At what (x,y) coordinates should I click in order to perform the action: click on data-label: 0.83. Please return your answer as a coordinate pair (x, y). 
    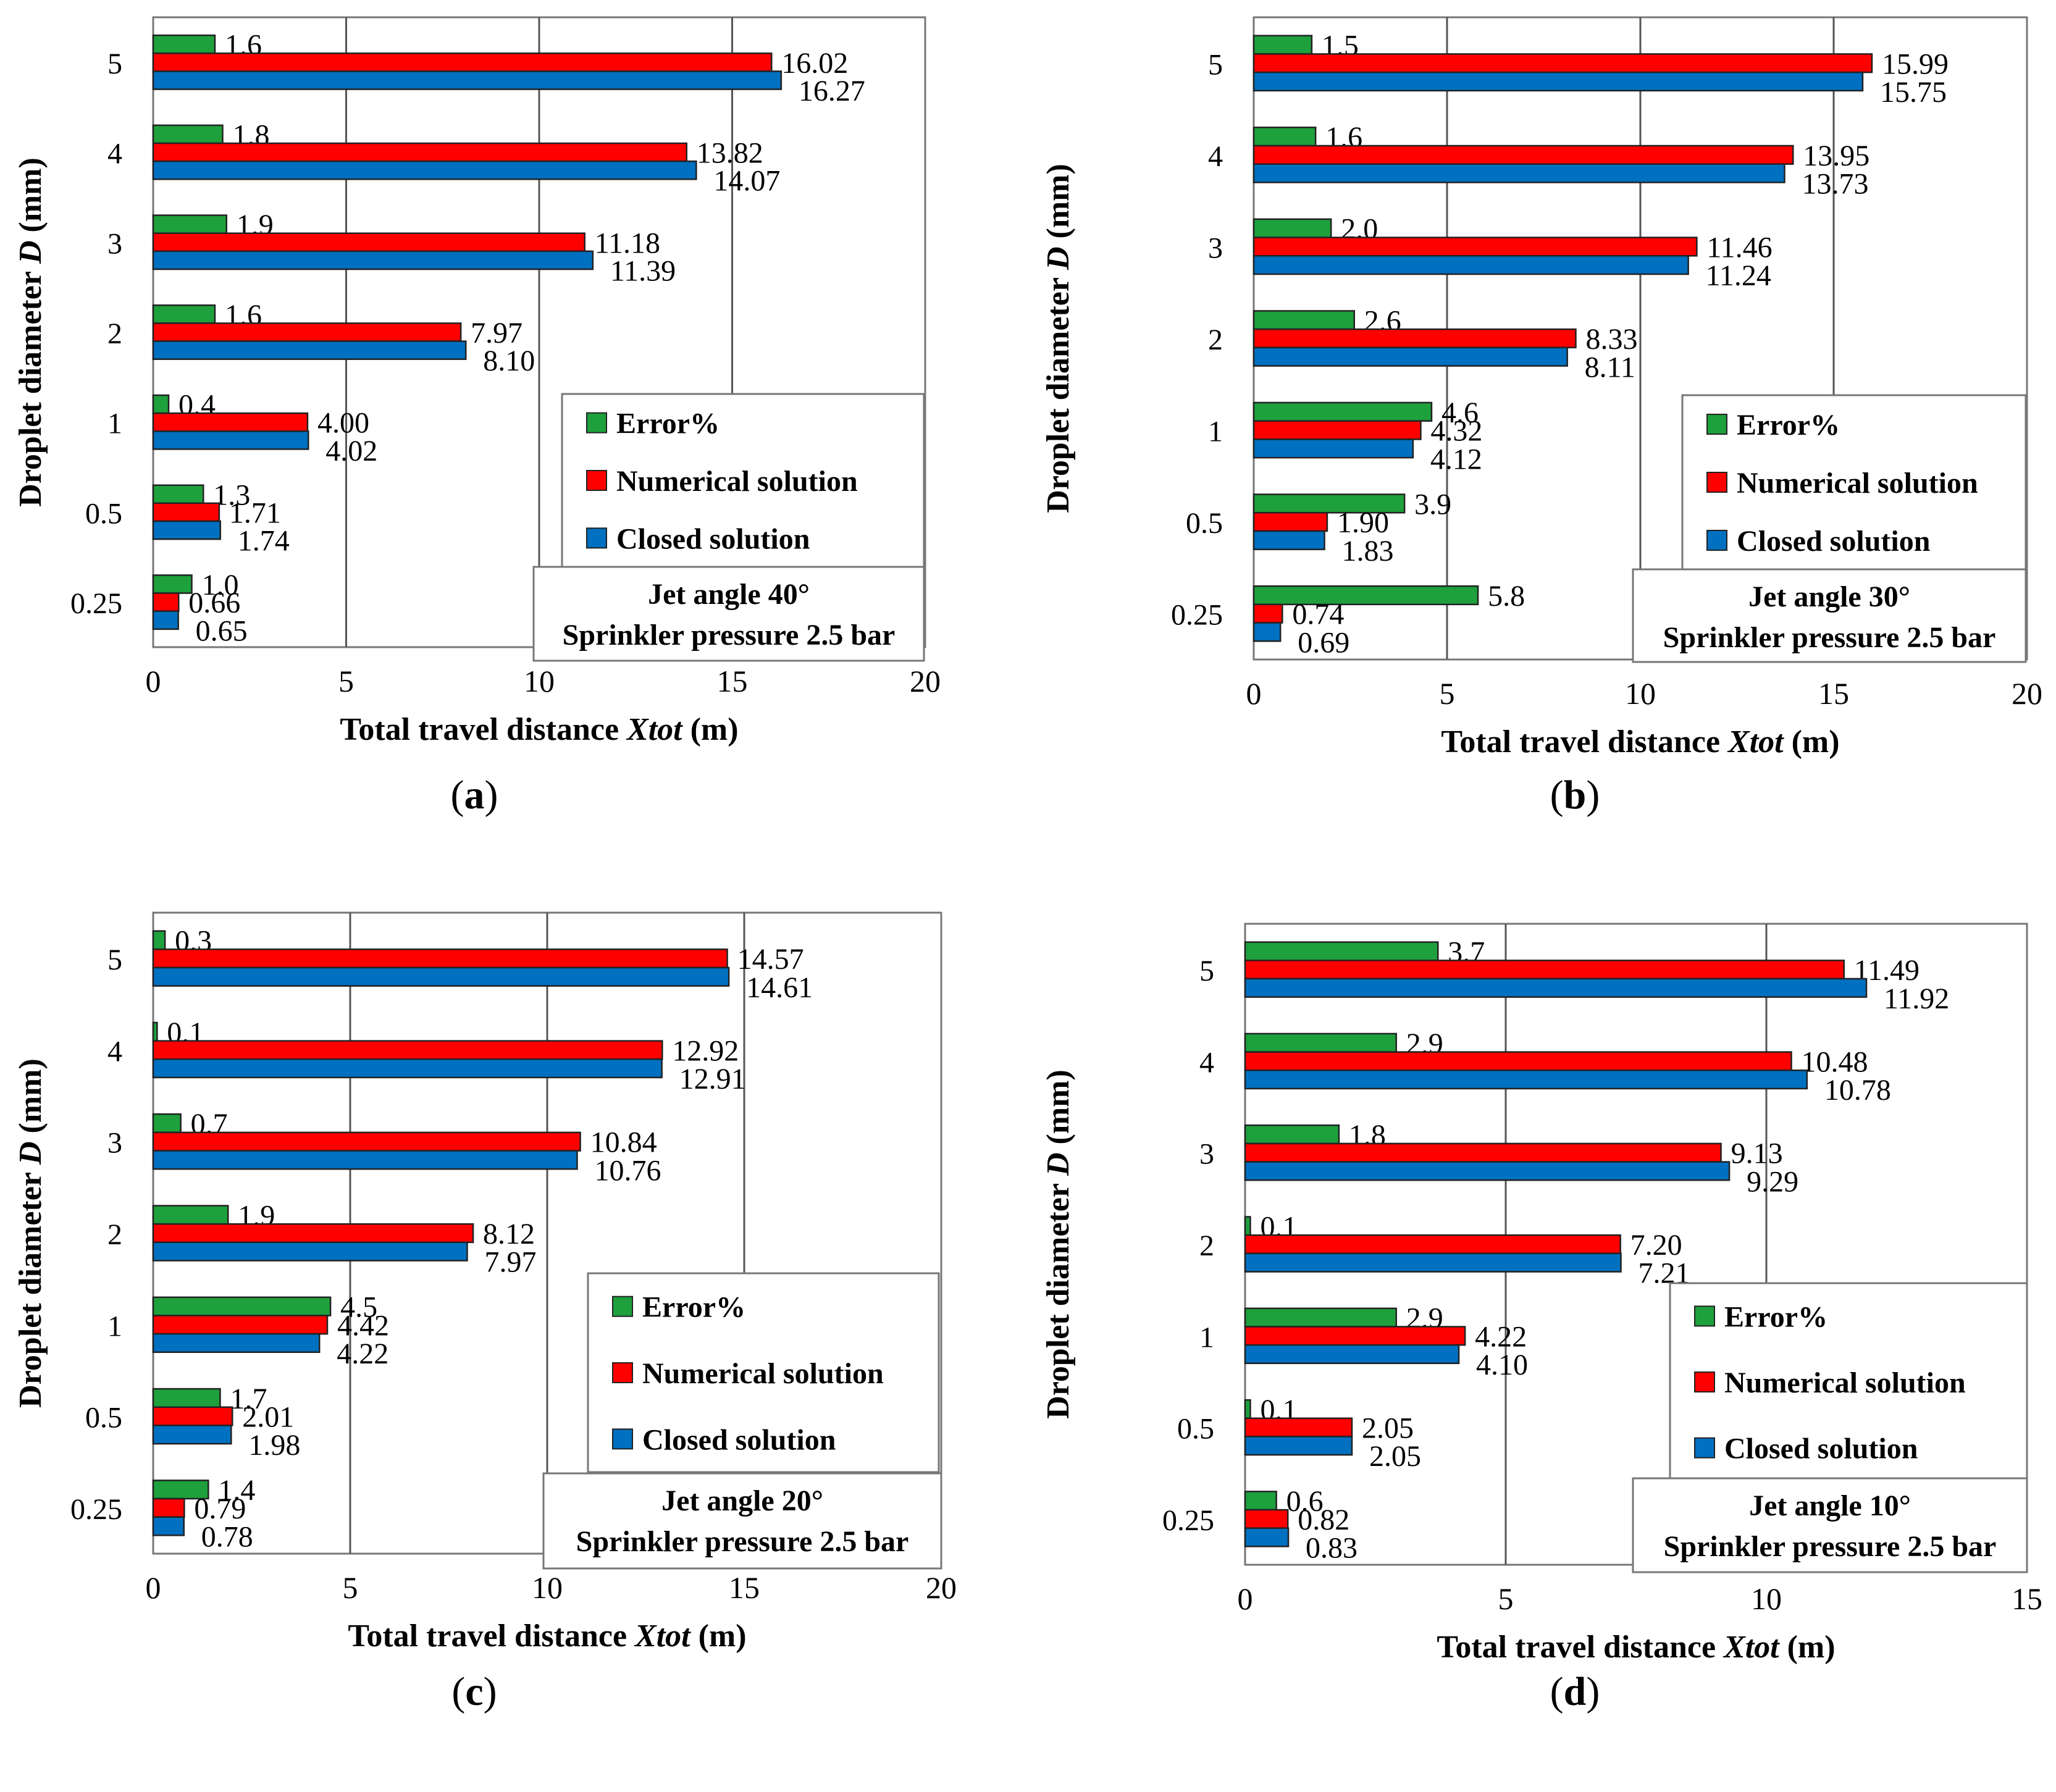
    Looking at the image, I should click on (1331, 1548).